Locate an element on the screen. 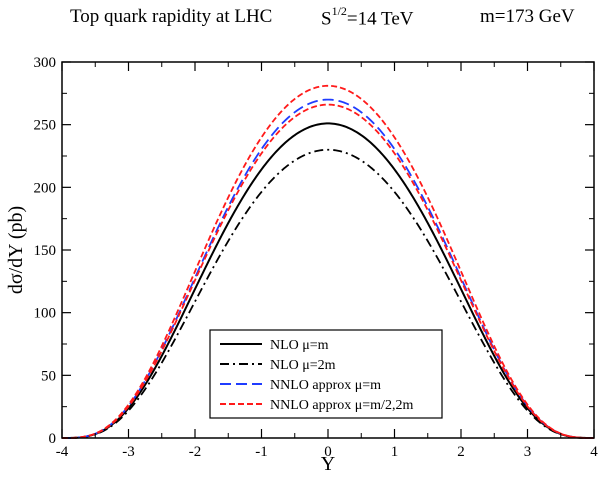 This screenshot has width=599, height=477. legend-label: NNLO approx μ=m/2,2m is located at coordinates (341, 405).